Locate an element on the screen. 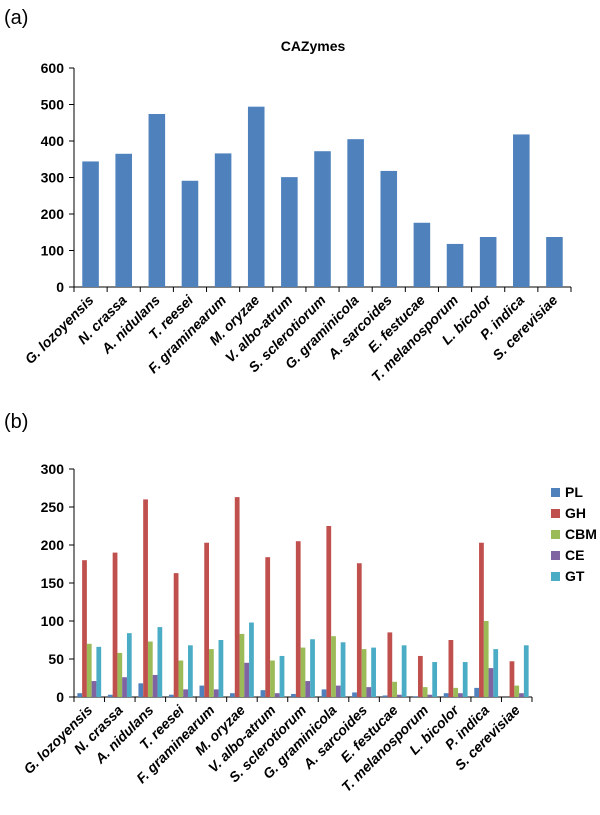  legend-label-gt: GT is located at coordinates (575, 576).